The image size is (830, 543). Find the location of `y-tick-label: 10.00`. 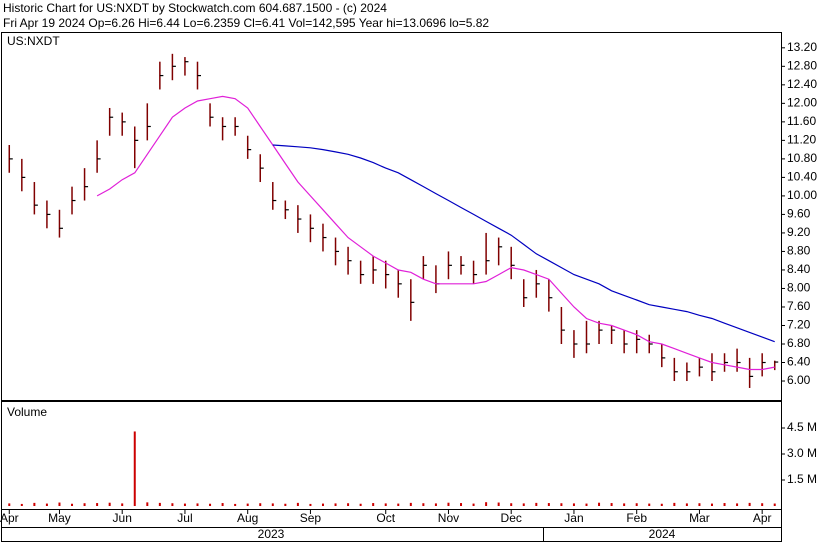

y-tick-label: 10.00 is located at coordinates (802, 195).